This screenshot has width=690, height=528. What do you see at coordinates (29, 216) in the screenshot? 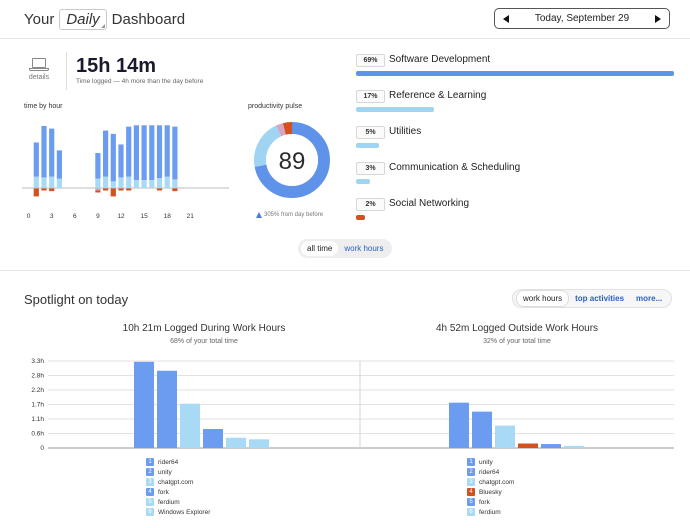
I see `hour-tick-label: 0` at bounding box center [29, 216].